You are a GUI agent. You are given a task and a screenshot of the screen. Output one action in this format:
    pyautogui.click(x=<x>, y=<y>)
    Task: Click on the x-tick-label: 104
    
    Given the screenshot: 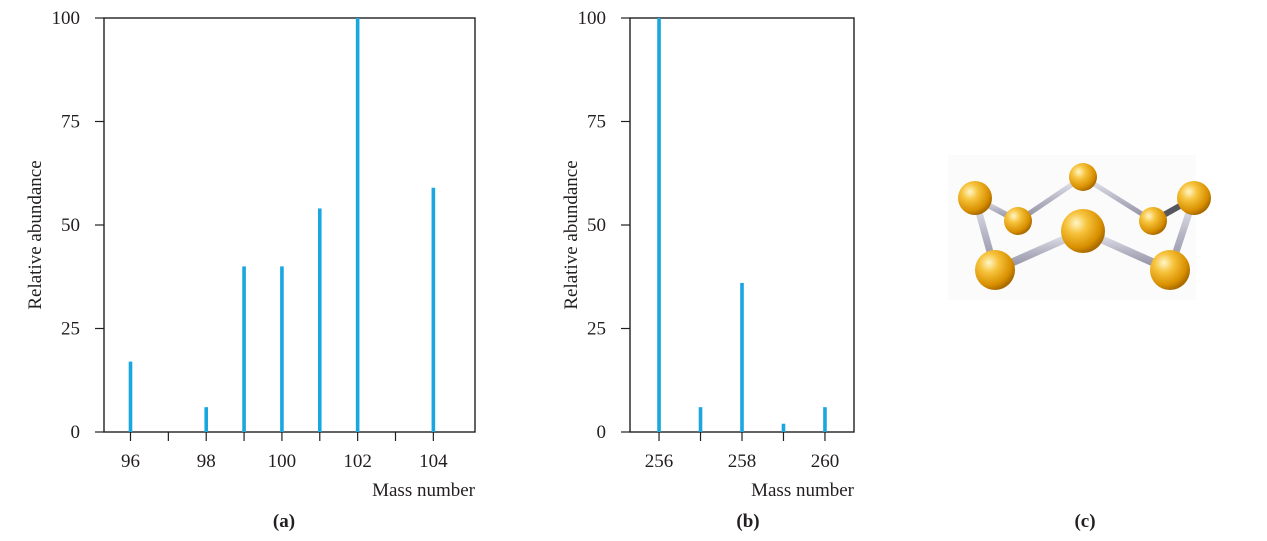 What is the action you would take?
    pyautogui.click(x=433, y=461)
    